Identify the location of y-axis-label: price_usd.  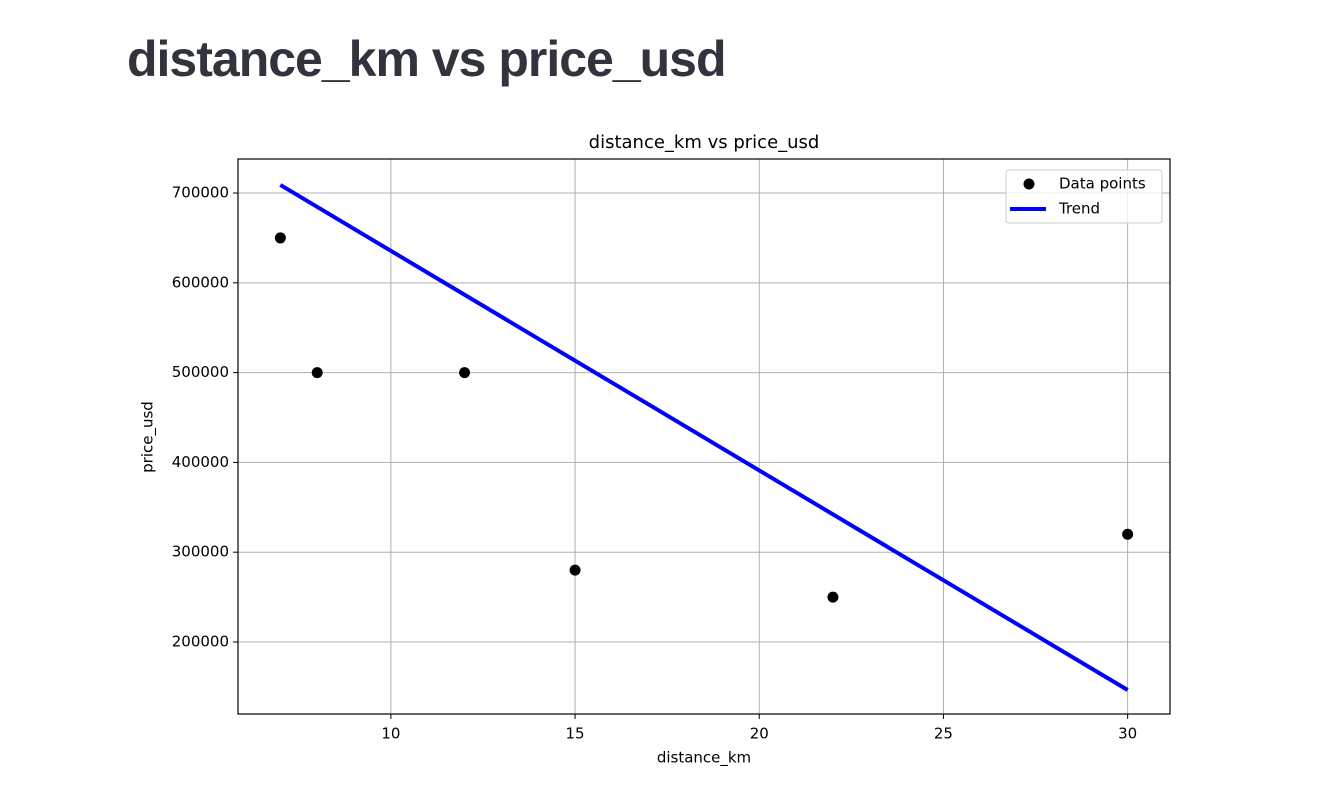
(148, 437).